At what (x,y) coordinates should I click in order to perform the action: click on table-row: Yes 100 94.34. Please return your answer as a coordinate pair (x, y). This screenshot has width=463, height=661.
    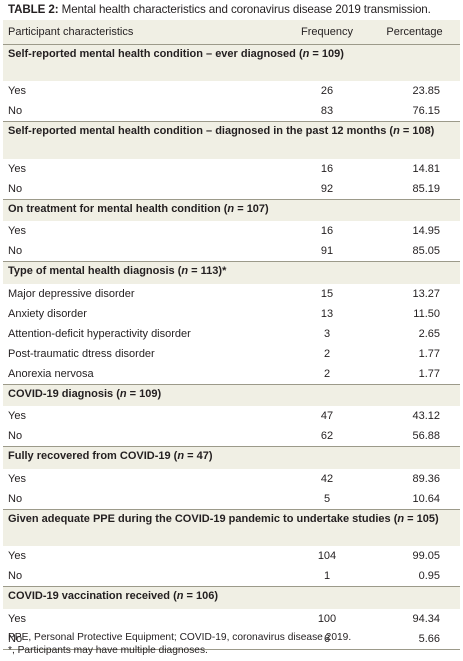
    Looking at the image, I should click on (231, 619).